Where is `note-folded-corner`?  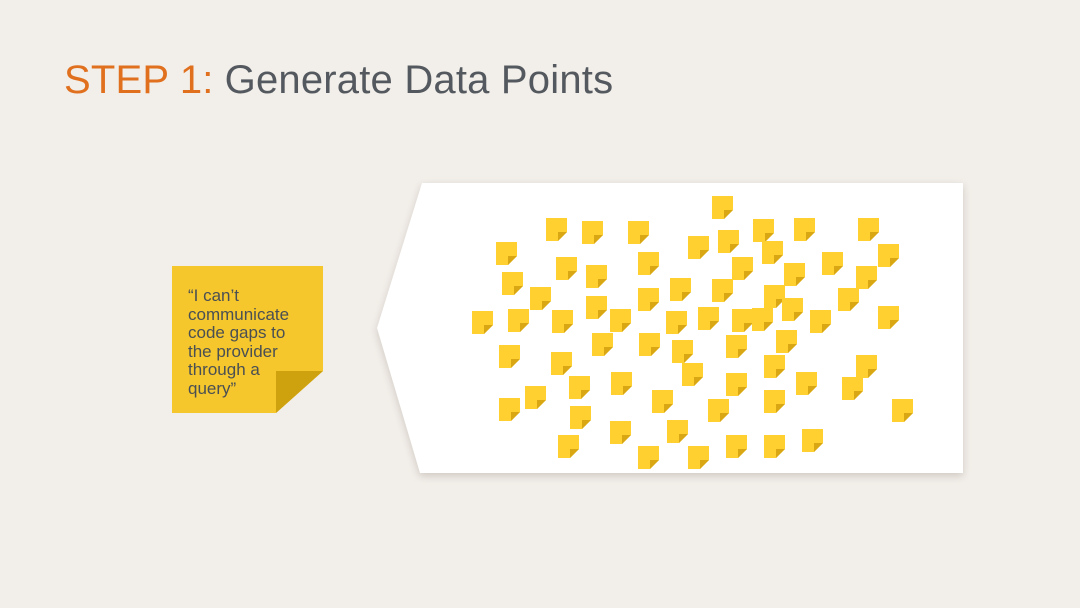 note-folded-corner is located at coordinates (299, 392).